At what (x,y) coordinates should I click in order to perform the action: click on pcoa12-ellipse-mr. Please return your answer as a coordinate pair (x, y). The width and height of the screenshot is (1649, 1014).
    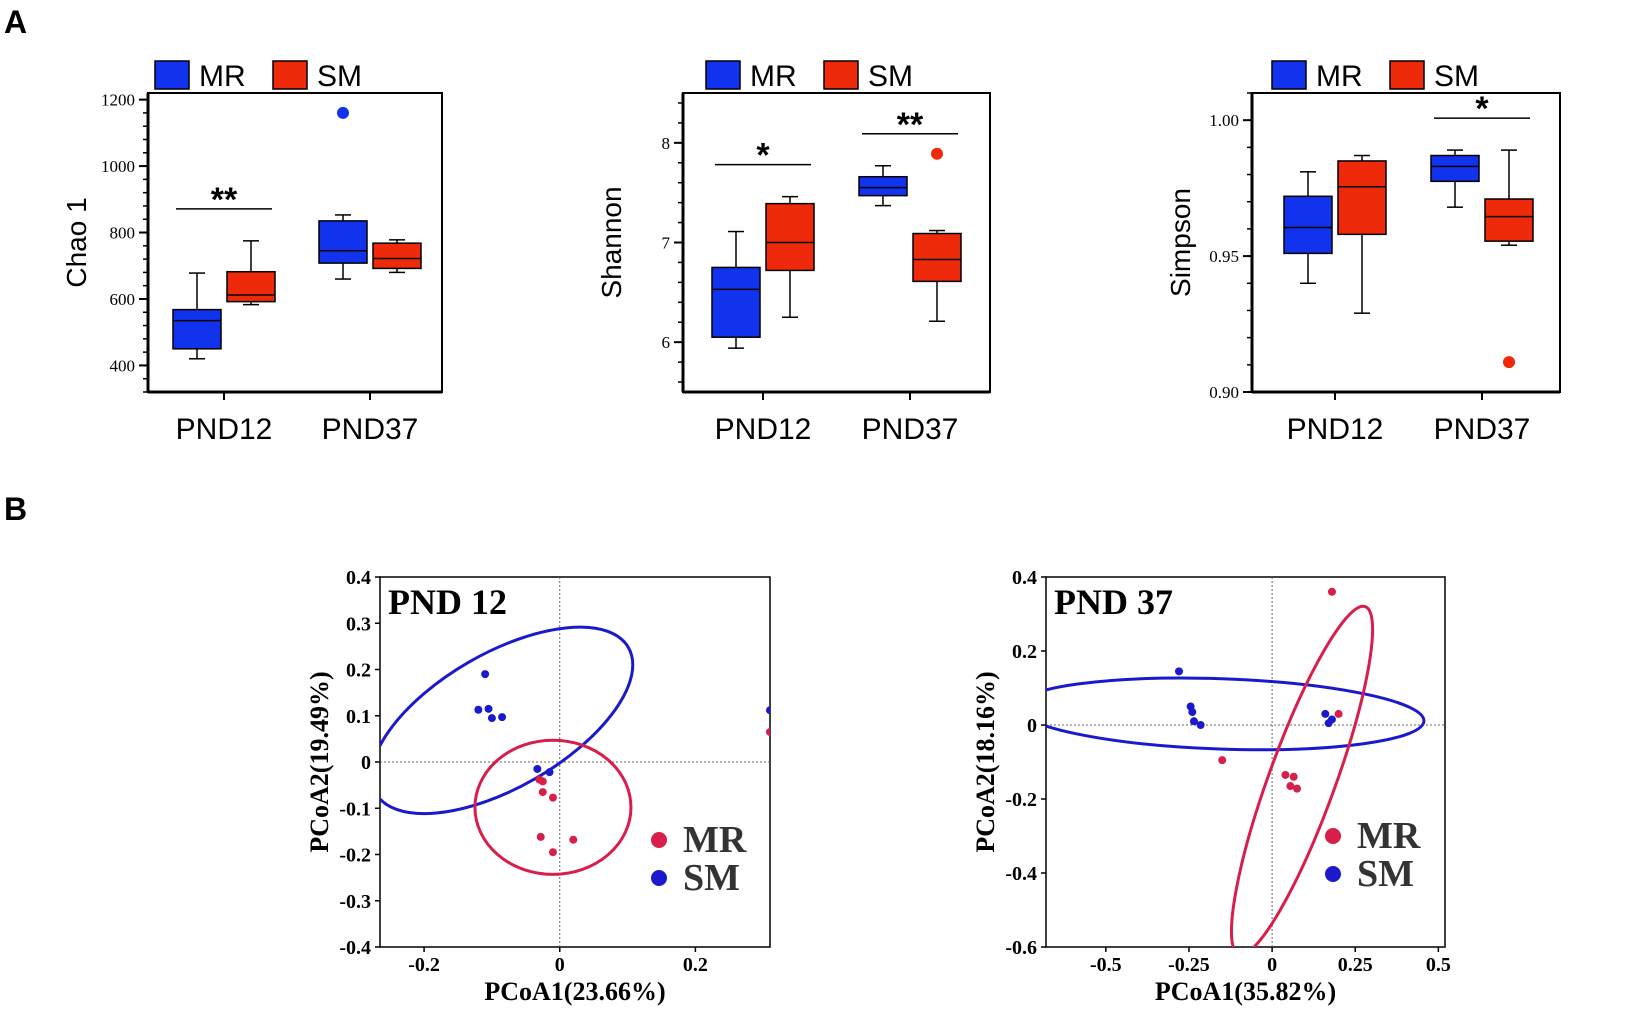
    Looking at the image, I should click on (553, 807).